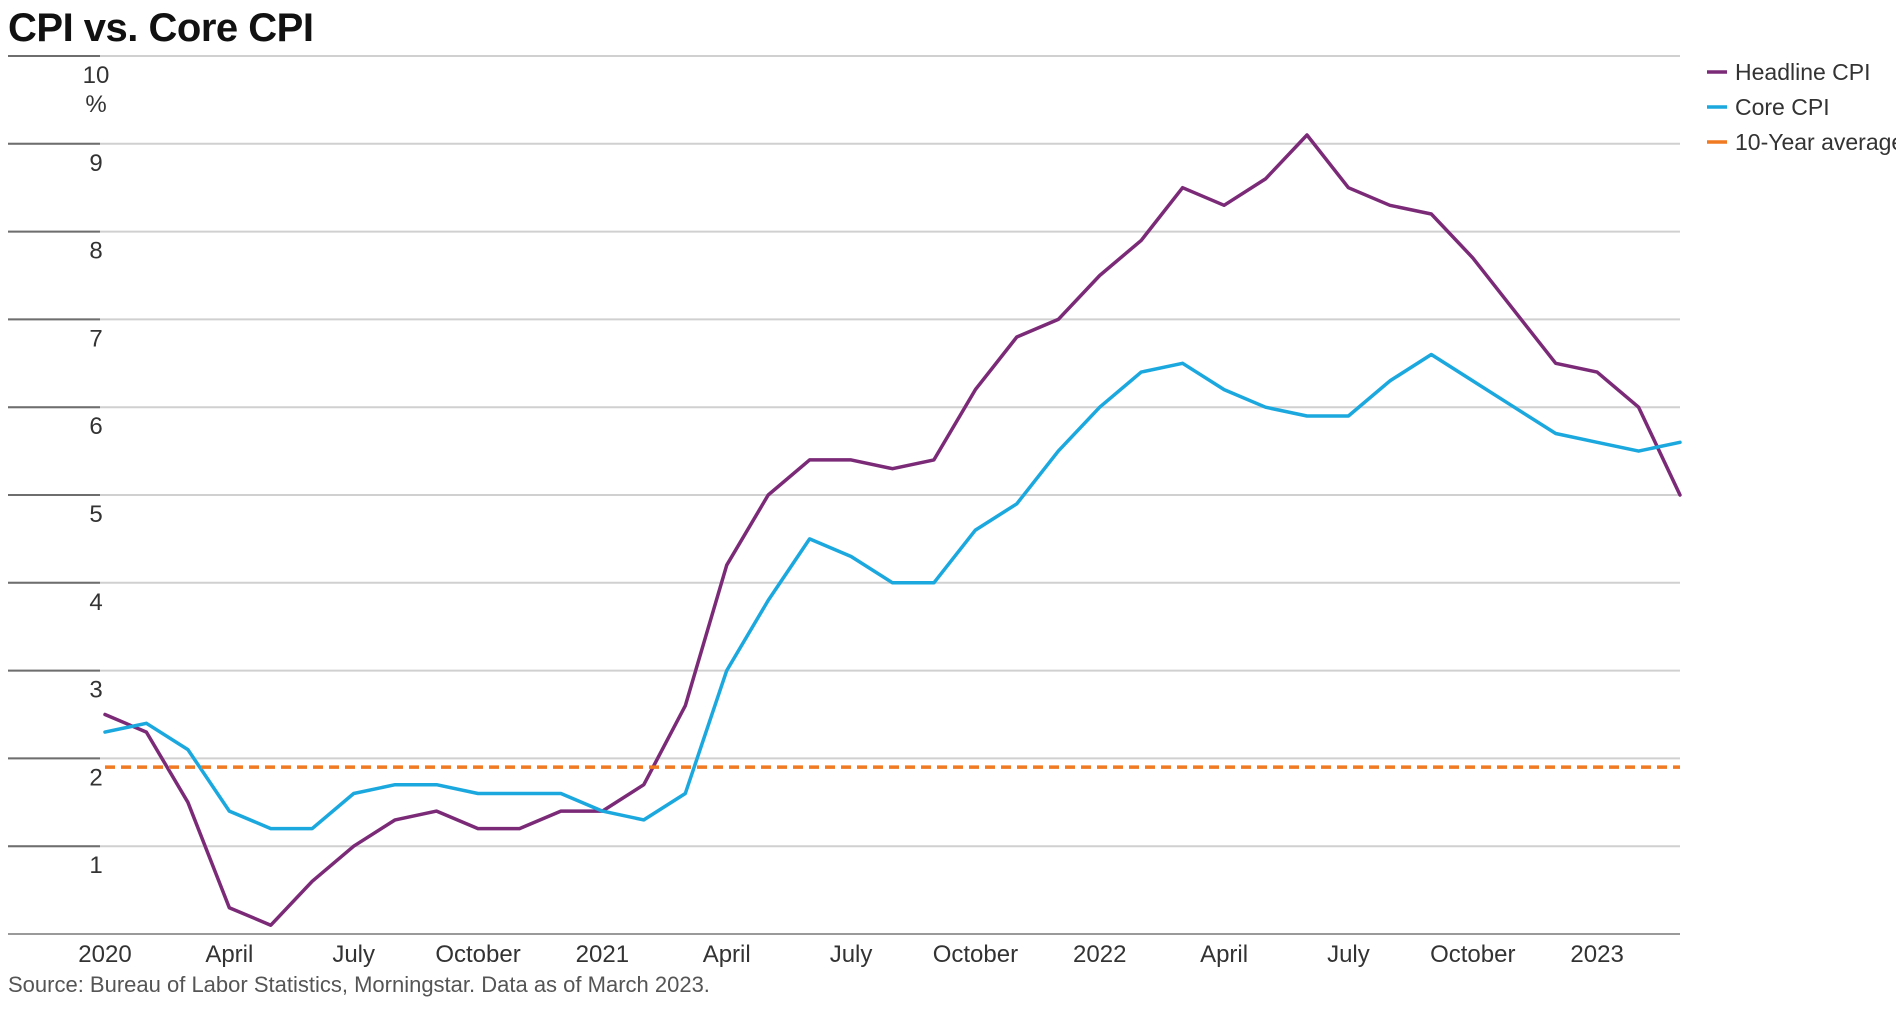 This screenshot has height=1009, width=1896. I want to click on x-tick-label: 2020, so click(104, 954).